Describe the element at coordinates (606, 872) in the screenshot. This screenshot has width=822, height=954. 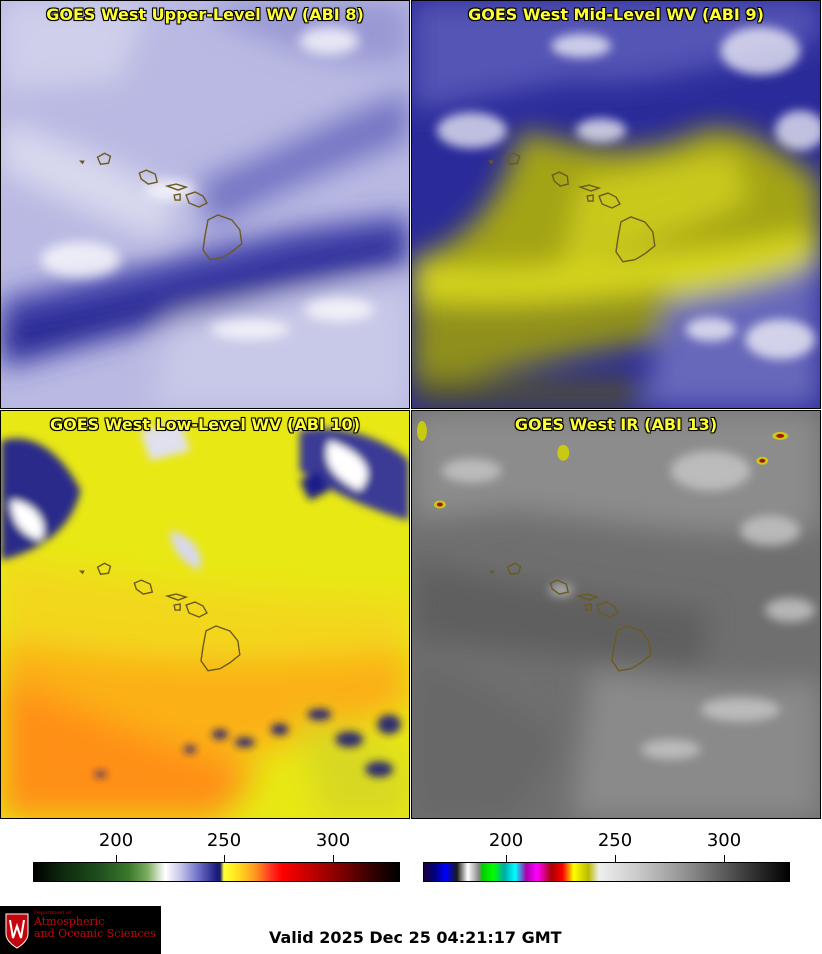
I see `ir-colorbar-gradient` at that location.